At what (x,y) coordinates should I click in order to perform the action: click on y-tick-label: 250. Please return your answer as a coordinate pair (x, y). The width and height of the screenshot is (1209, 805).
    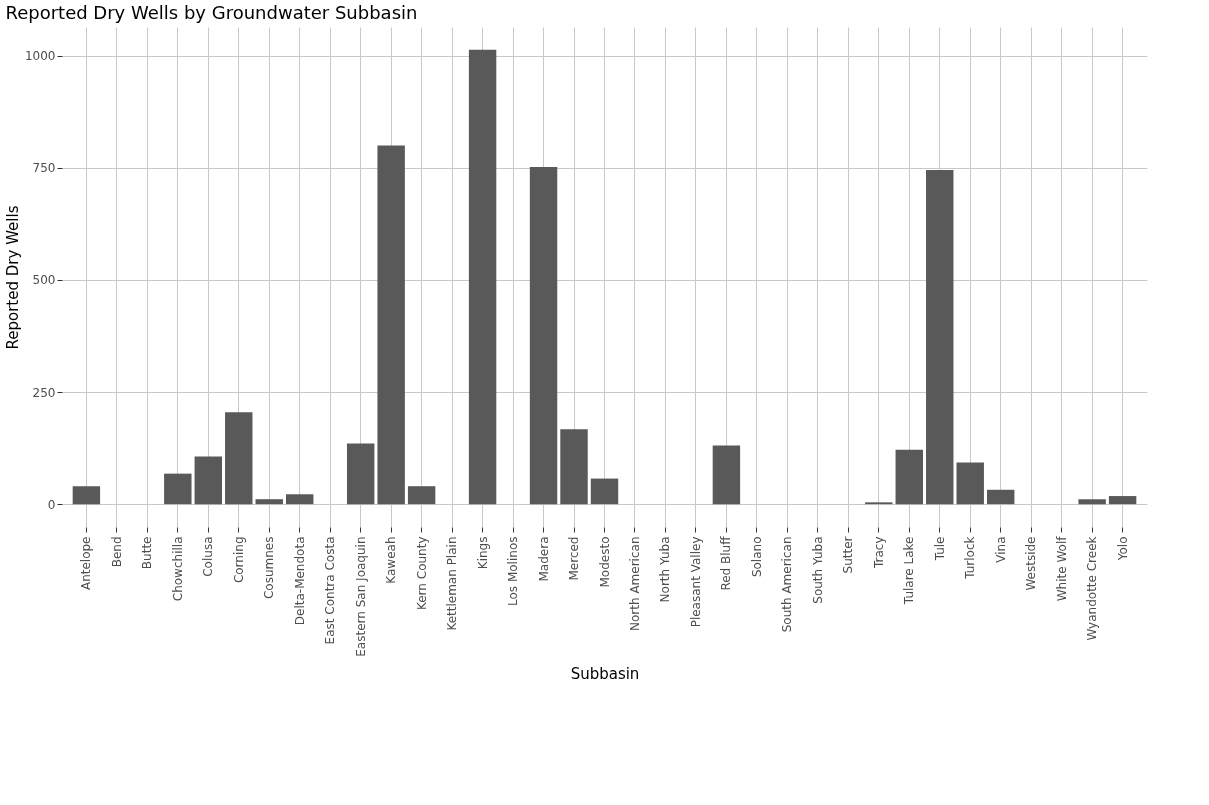
    Looking at the image, I should click on (44, 392).